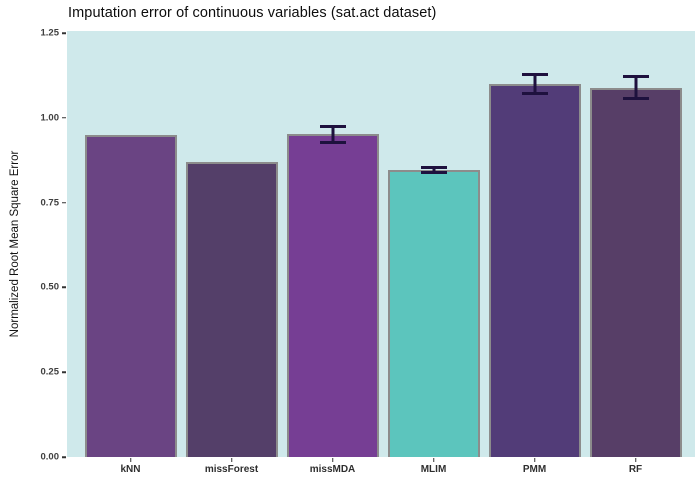 This screenshot has width=700, height=500. I want to click on bar-MLIM, so click(433, 313).